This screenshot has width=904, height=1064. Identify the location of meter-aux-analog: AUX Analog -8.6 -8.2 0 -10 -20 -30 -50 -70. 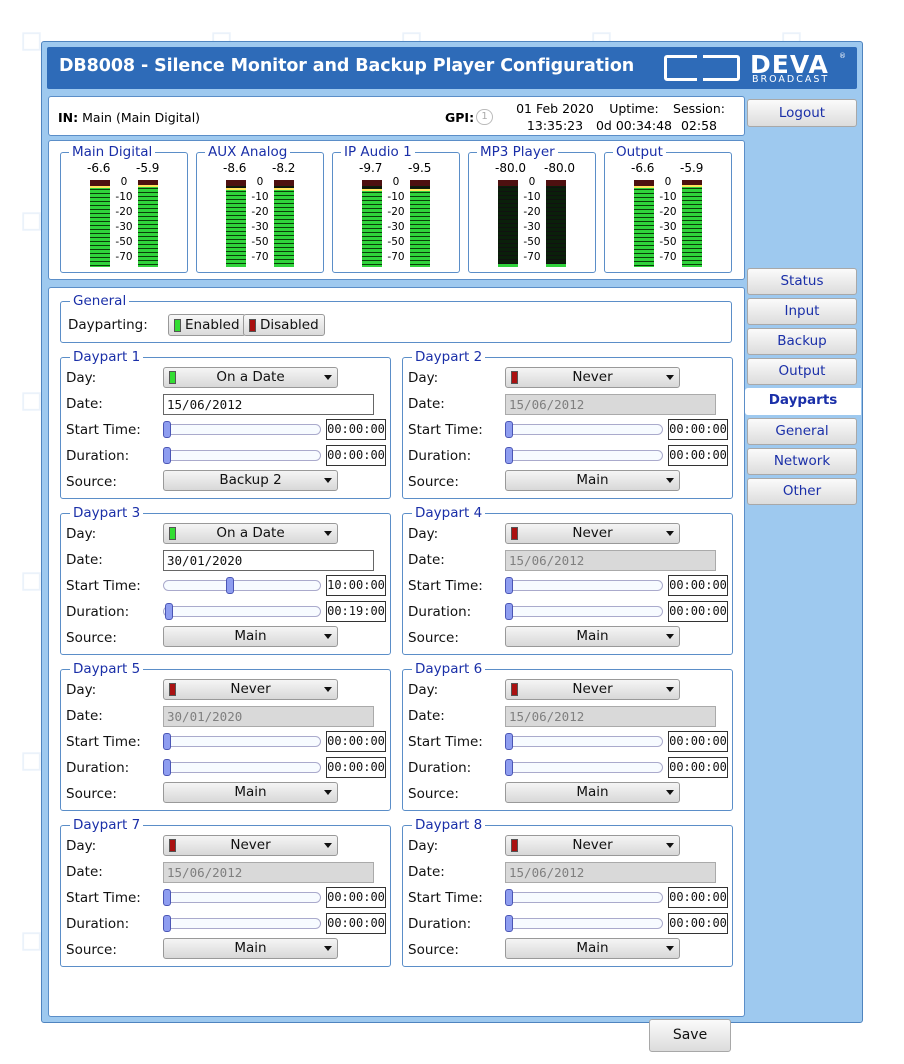
(260, 208).